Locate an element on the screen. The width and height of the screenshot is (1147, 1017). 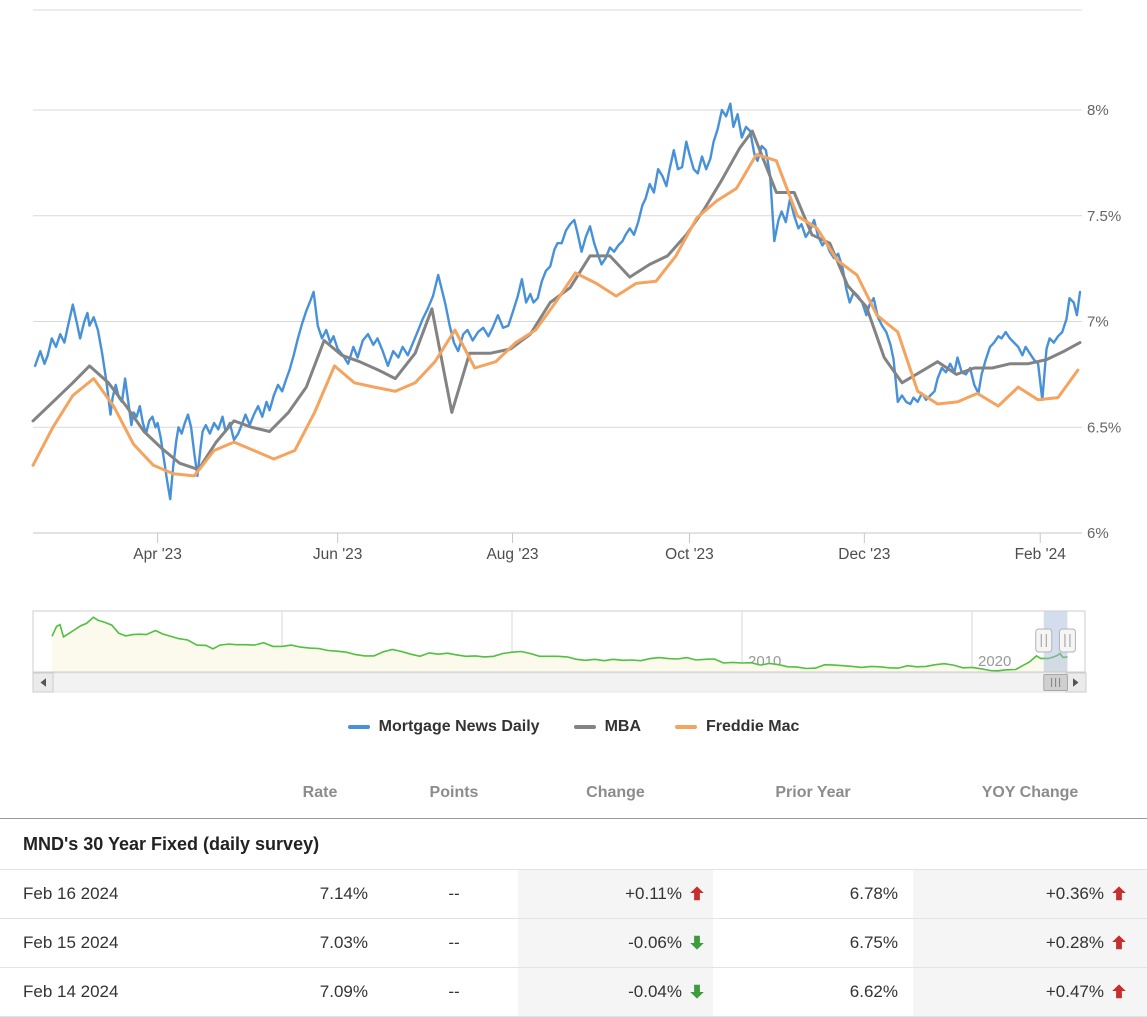
y-axis-label: 6% is located at coordinates (1098, 533).